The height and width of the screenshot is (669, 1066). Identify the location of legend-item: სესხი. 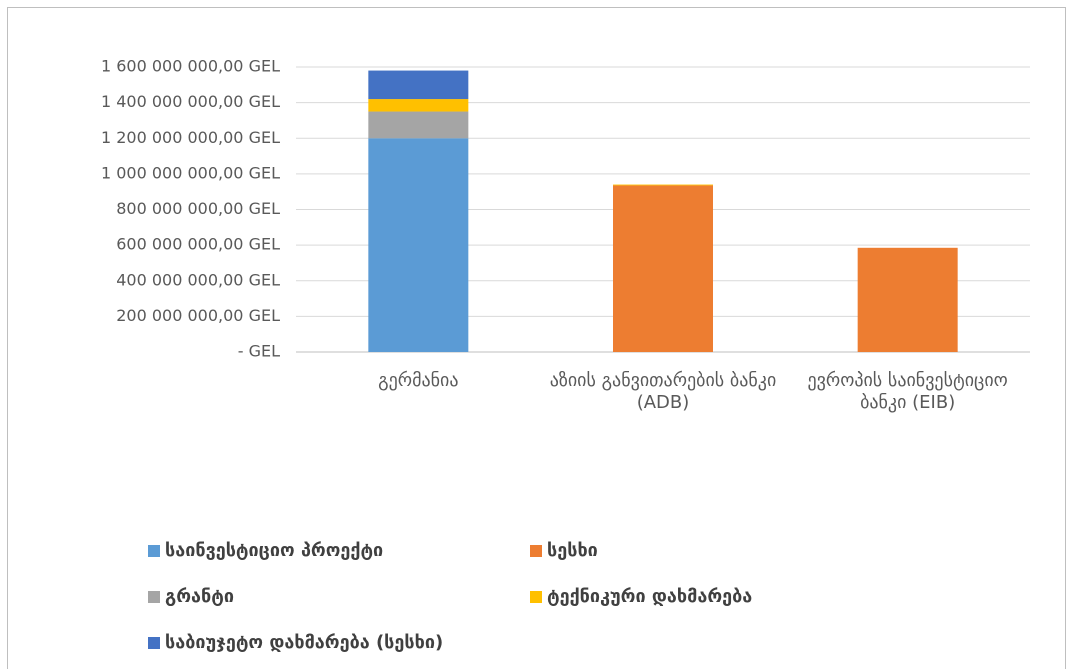
(564, 550).